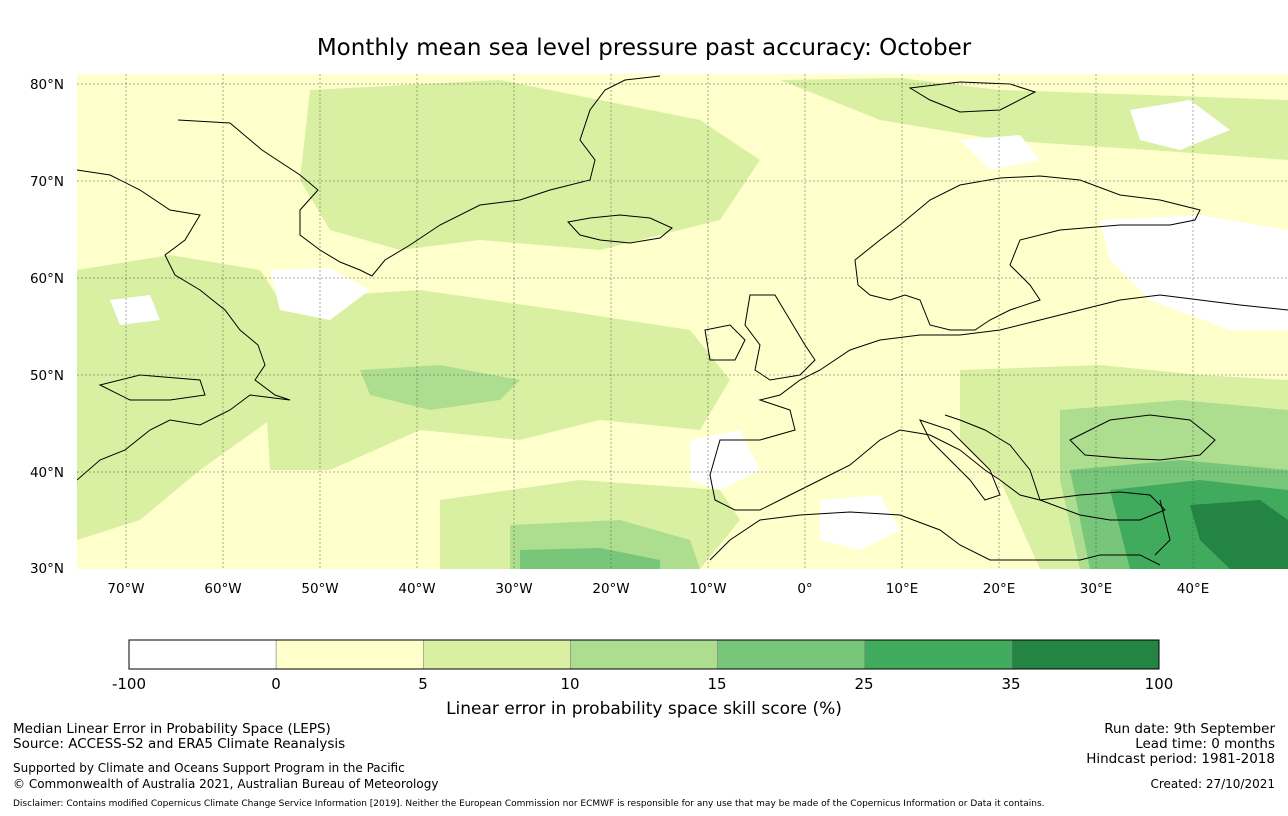 This screenshot has width=1288, height=816. I want to click on lead-time: Lead time: 0 months, so click(1205, 744).